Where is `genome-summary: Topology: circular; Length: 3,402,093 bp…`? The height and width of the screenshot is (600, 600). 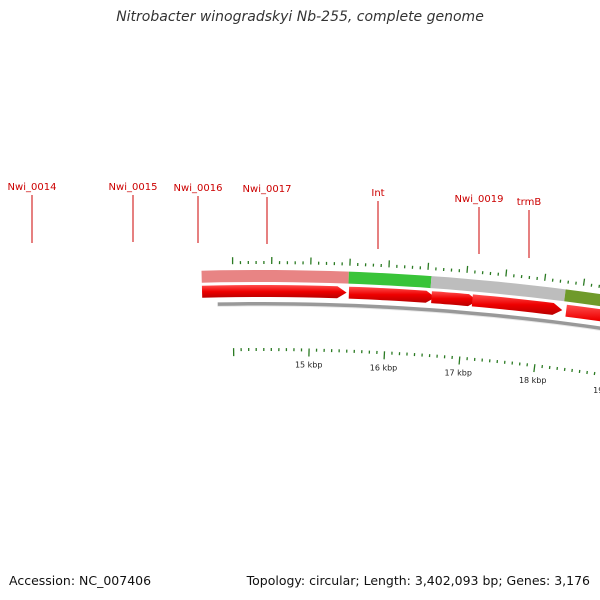
genome-summary: Topology: circular; Length: 3,402,093 bp… is located at coordinates (418, 580).